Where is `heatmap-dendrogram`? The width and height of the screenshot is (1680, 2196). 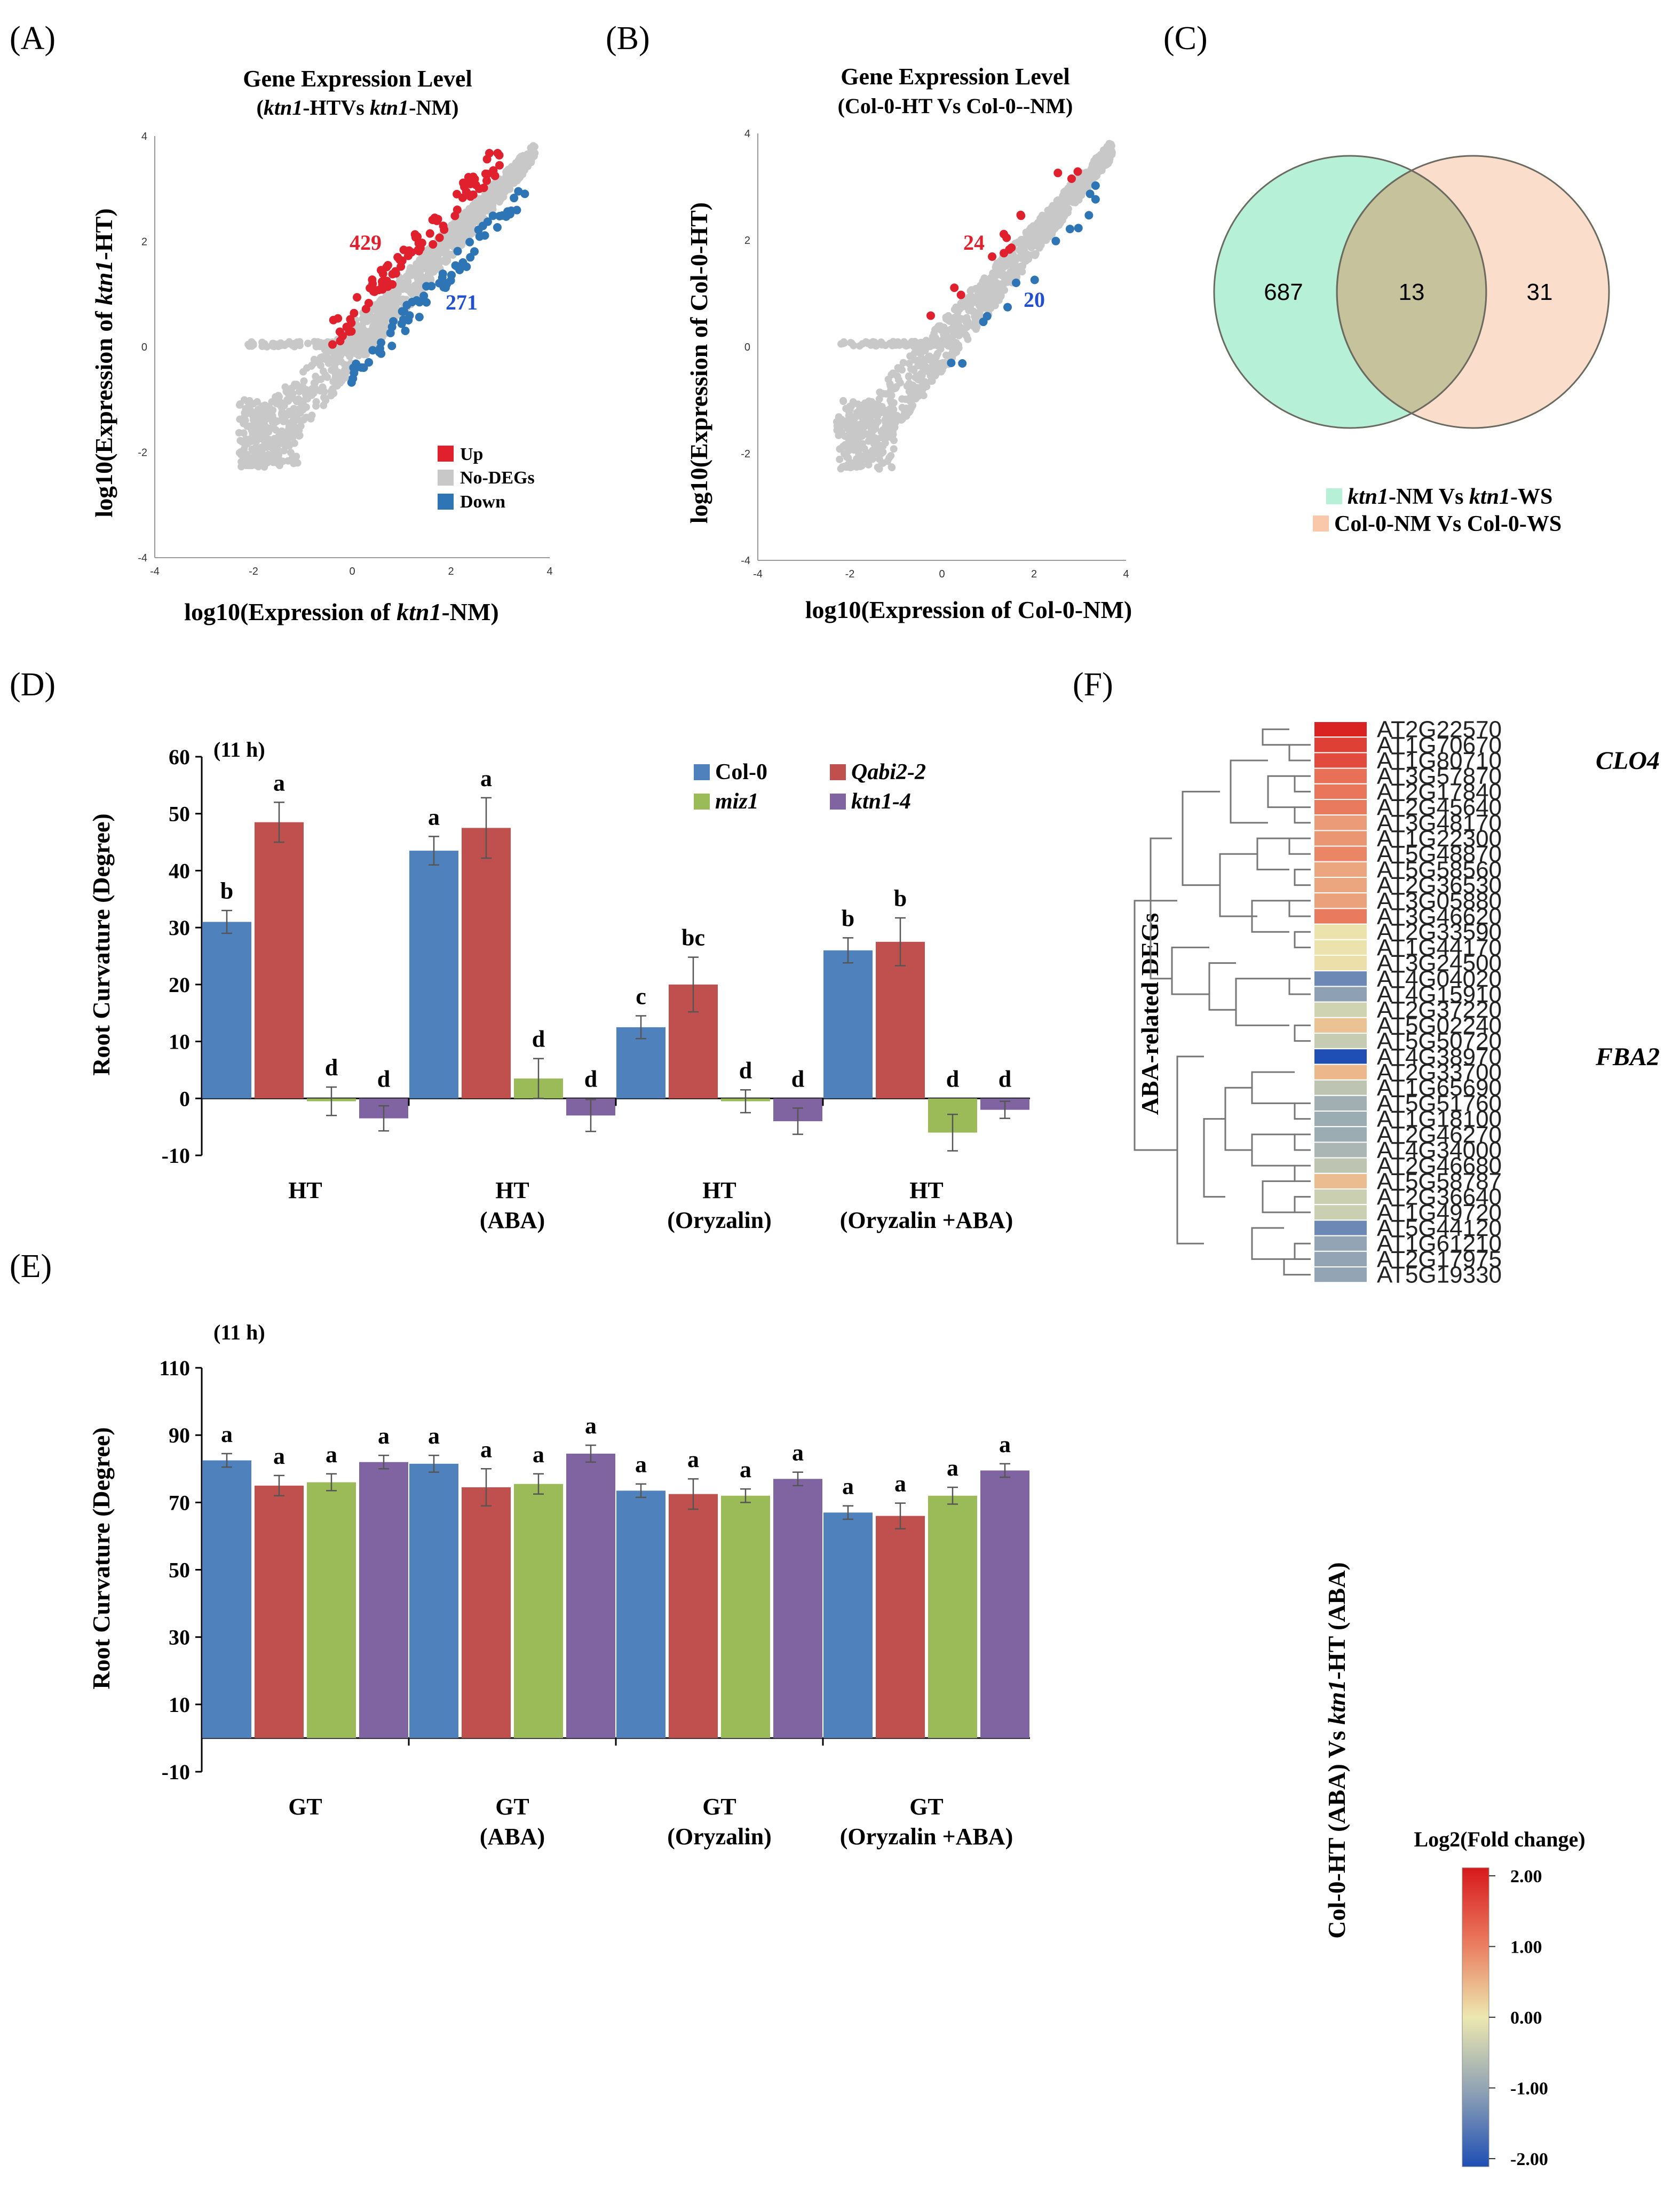
heatmap-dendrogram is located at coordinates (1222, 1002).